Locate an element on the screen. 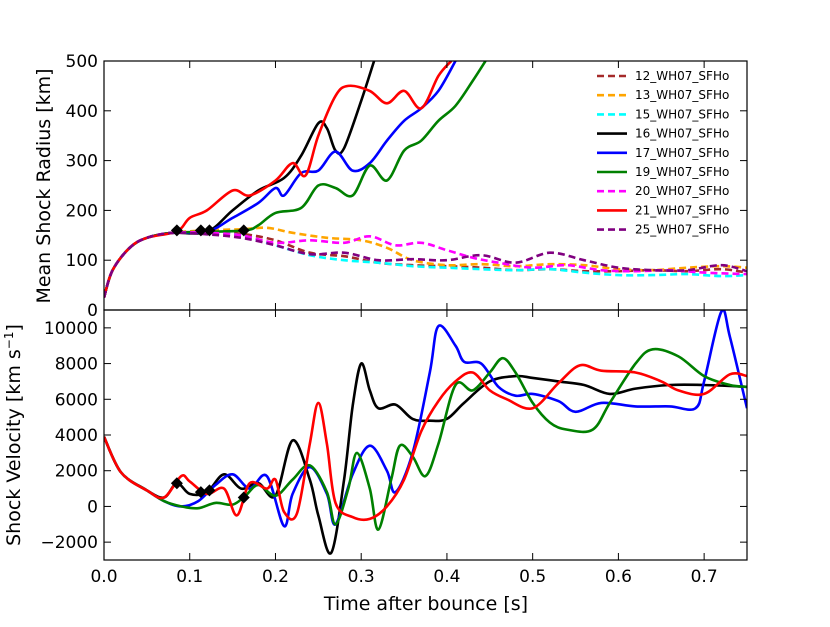  velocity-y-tick-label: 2000 is located at coordinates (76, 472).